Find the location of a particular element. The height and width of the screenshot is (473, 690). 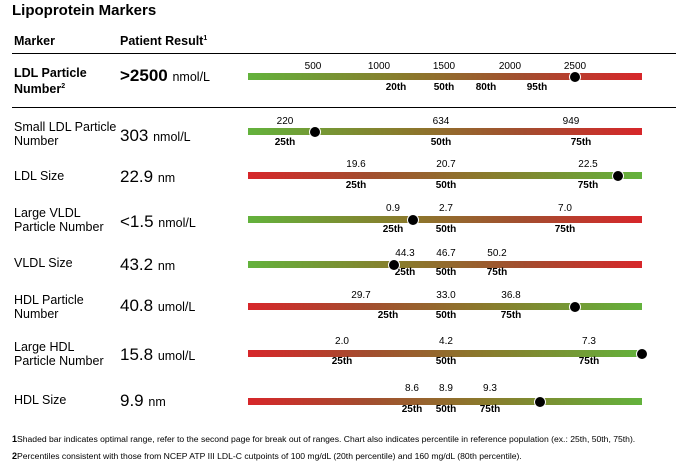

marker-column-header: Marker is located at coordinates (34, 41).